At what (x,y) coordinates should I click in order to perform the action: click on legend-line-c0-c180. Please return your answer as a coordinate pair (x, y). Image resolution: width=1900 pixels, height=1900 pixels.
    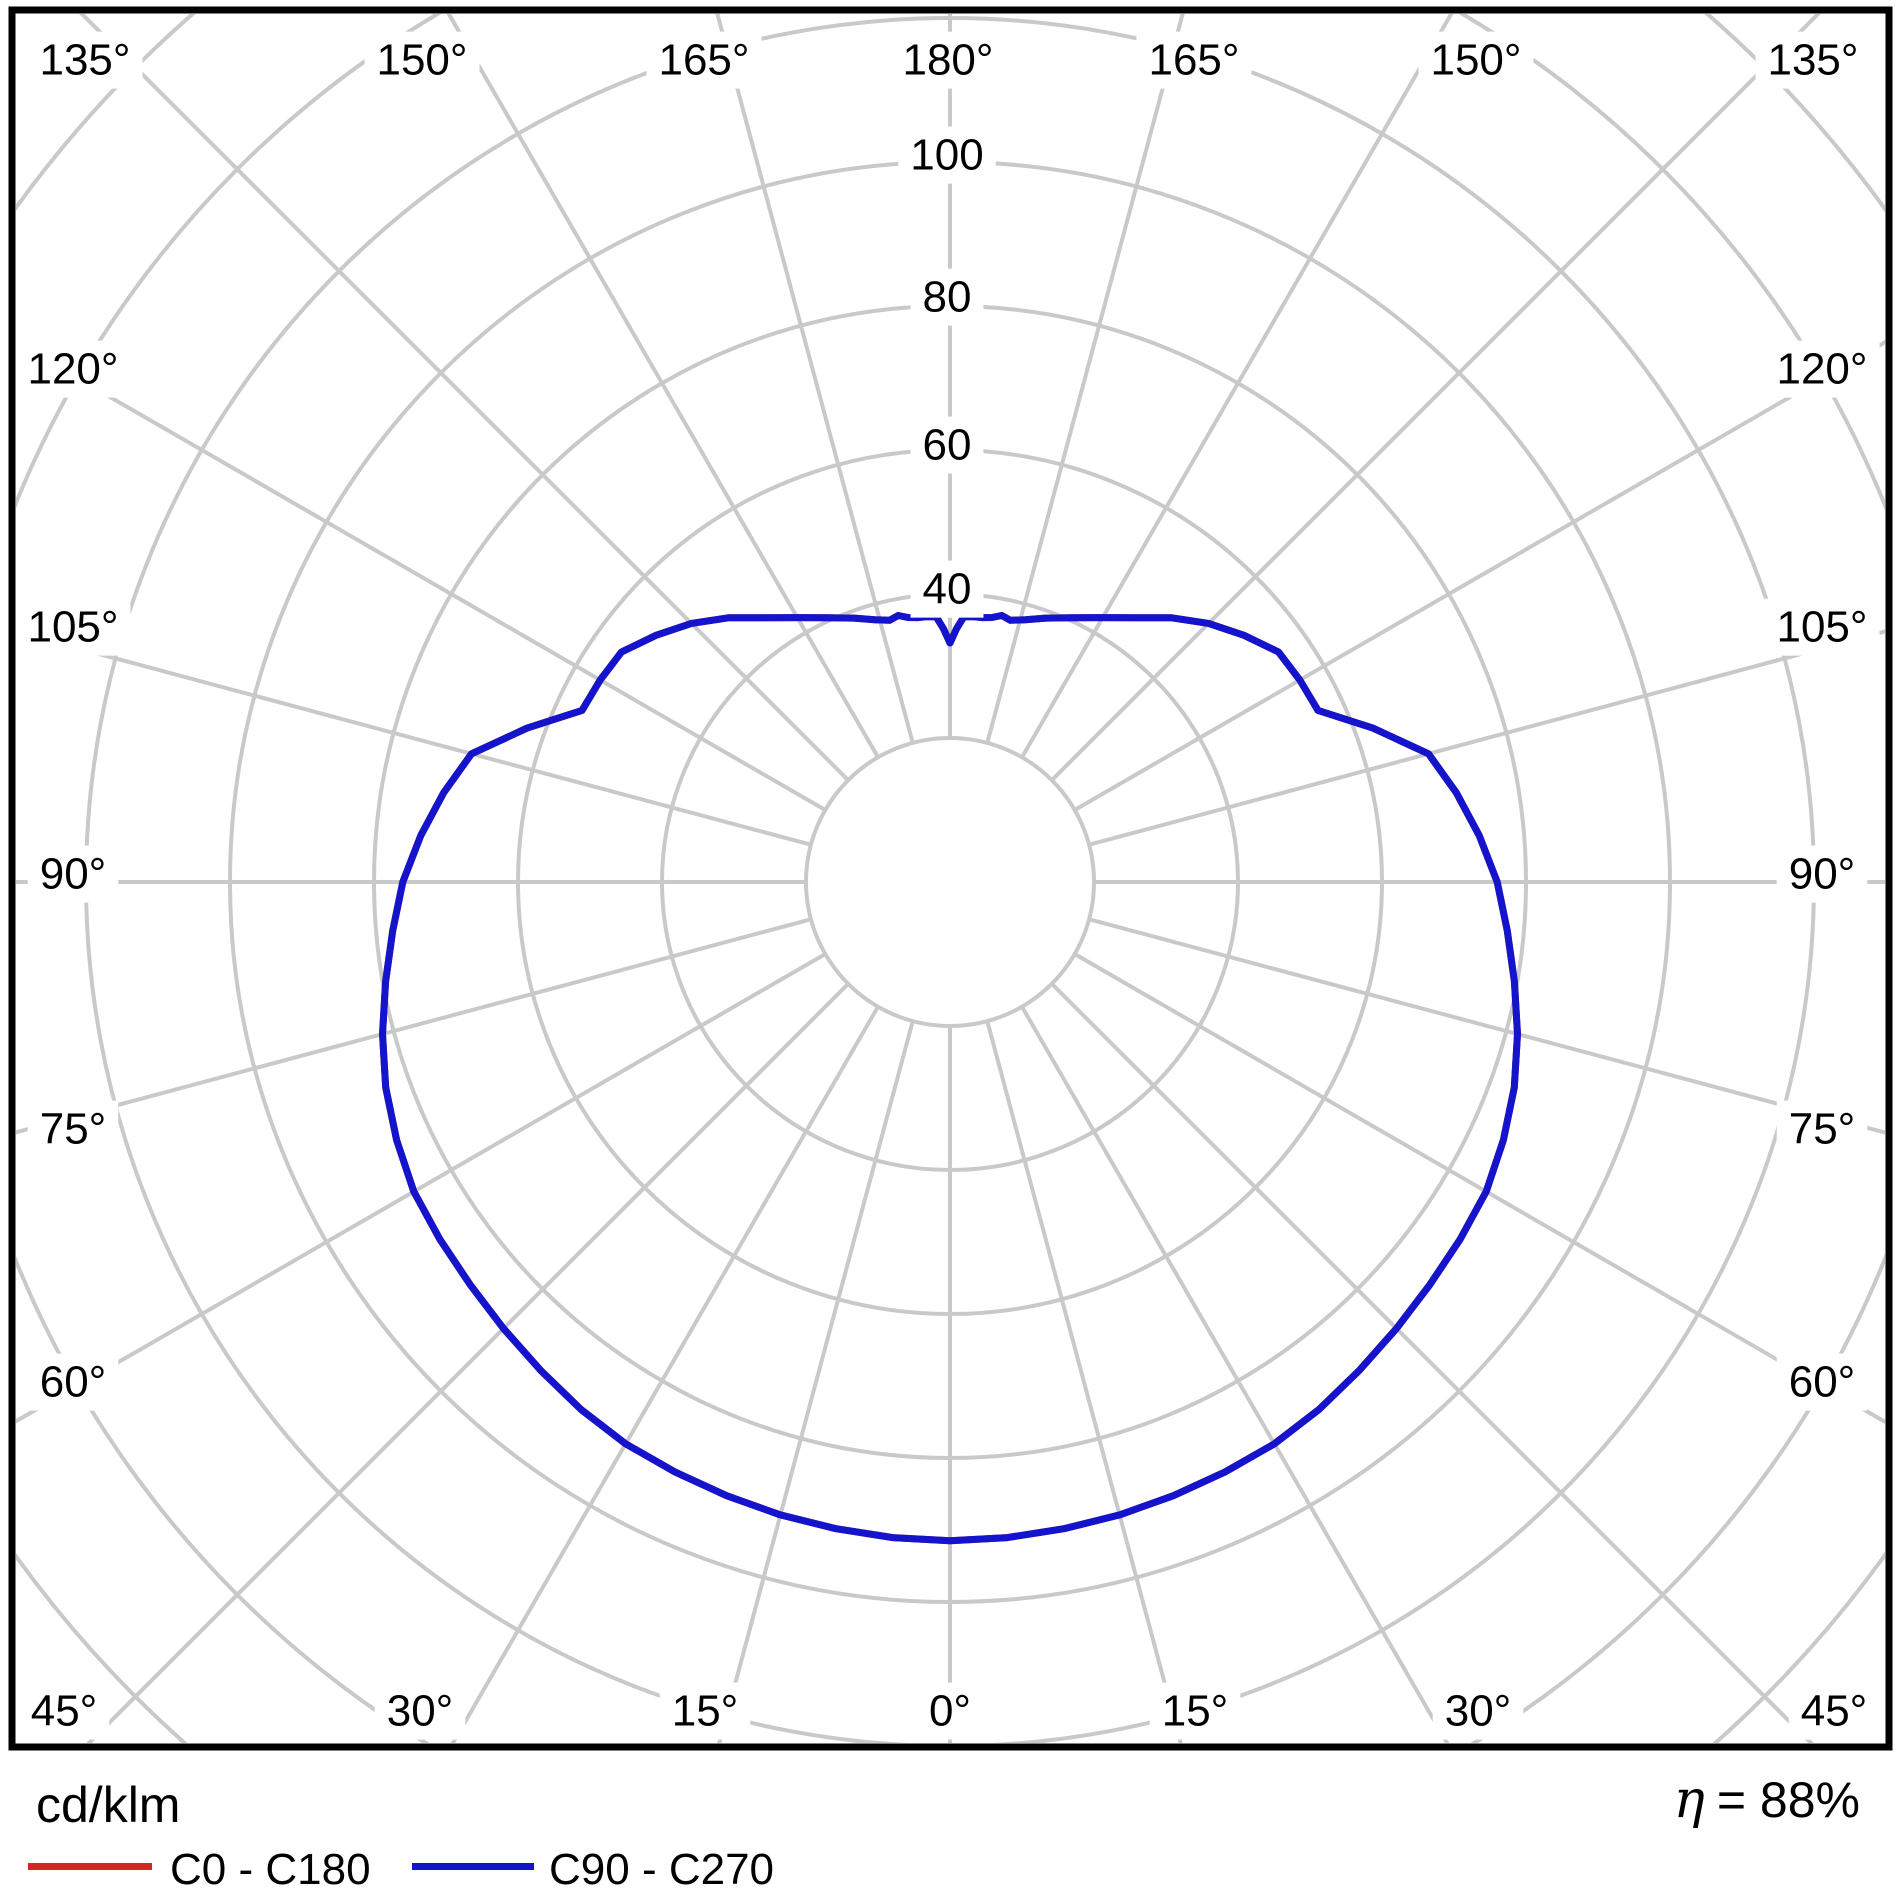
    Looking at the image, I should click on (90, 1866).